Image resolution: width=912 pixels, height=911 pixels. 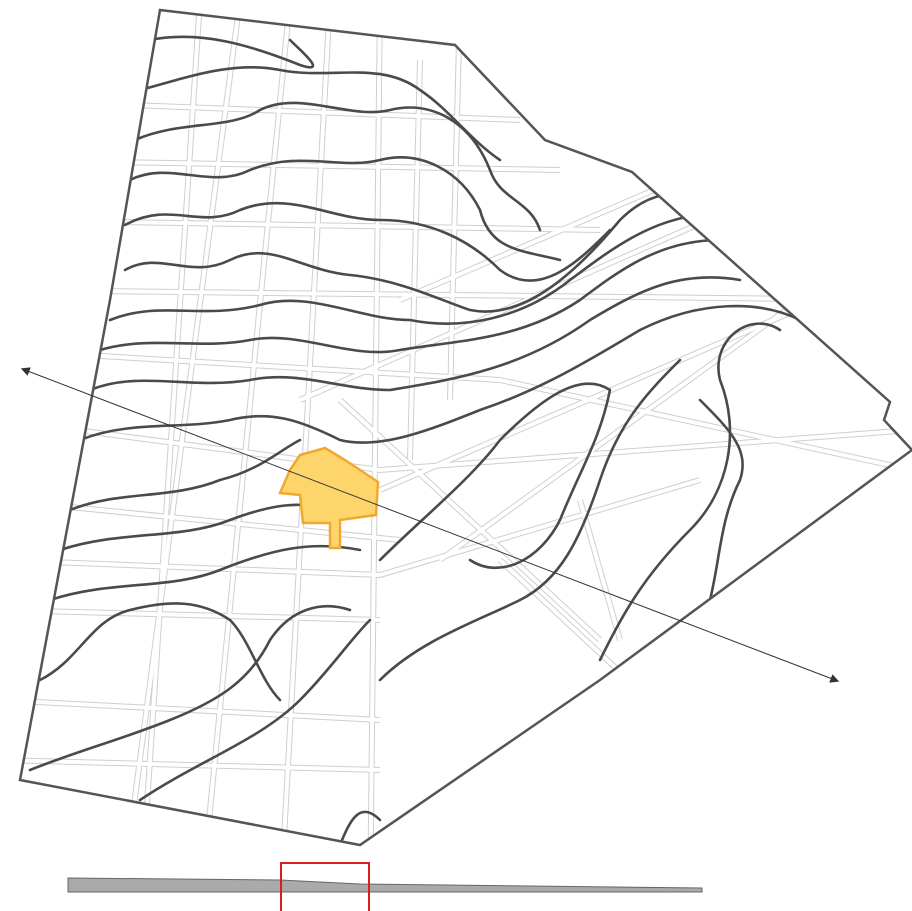 What do you see at coordinates (325, 886) in the screenshot?
I see `profile-highlight` at bounding box center [325, 886].